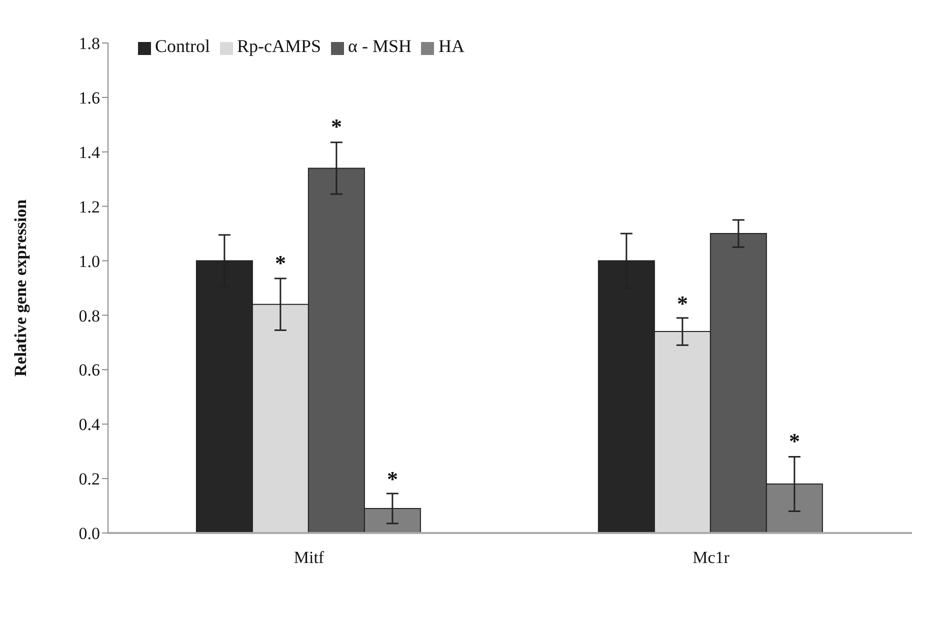 The height and width of the screenshot is (625, 930). Describe the element at coordinates (89, 44) in the screenshot. I see `y-tick-label: 1.8` at that location.